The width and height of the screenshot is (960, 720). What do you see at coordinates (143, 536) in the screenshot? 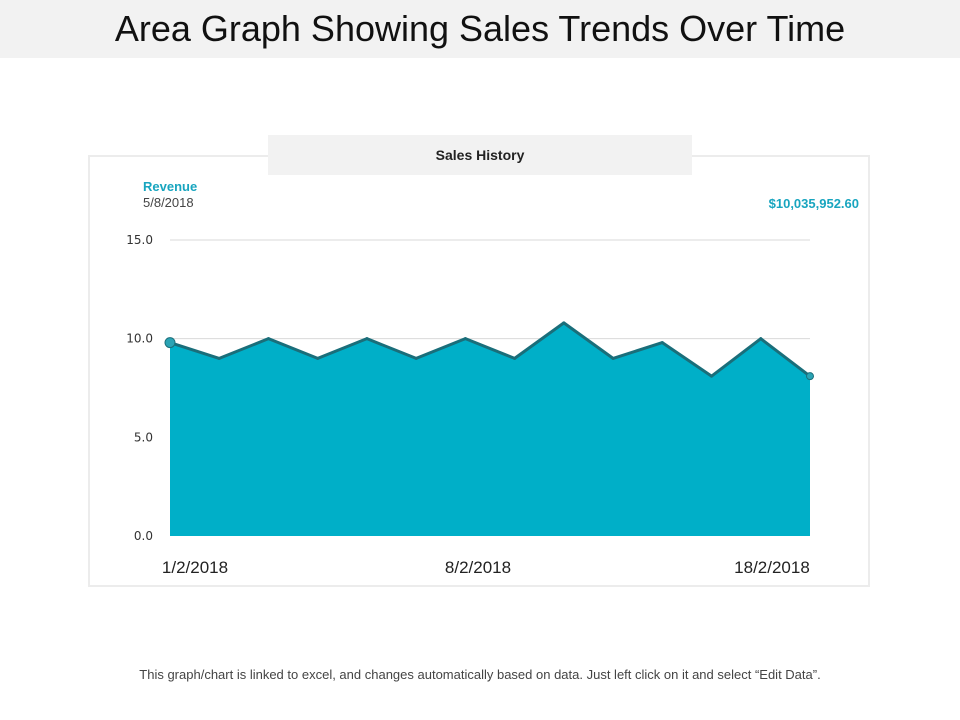
I see `y-tick-label: 0.0` at bounding box center [143, 536].